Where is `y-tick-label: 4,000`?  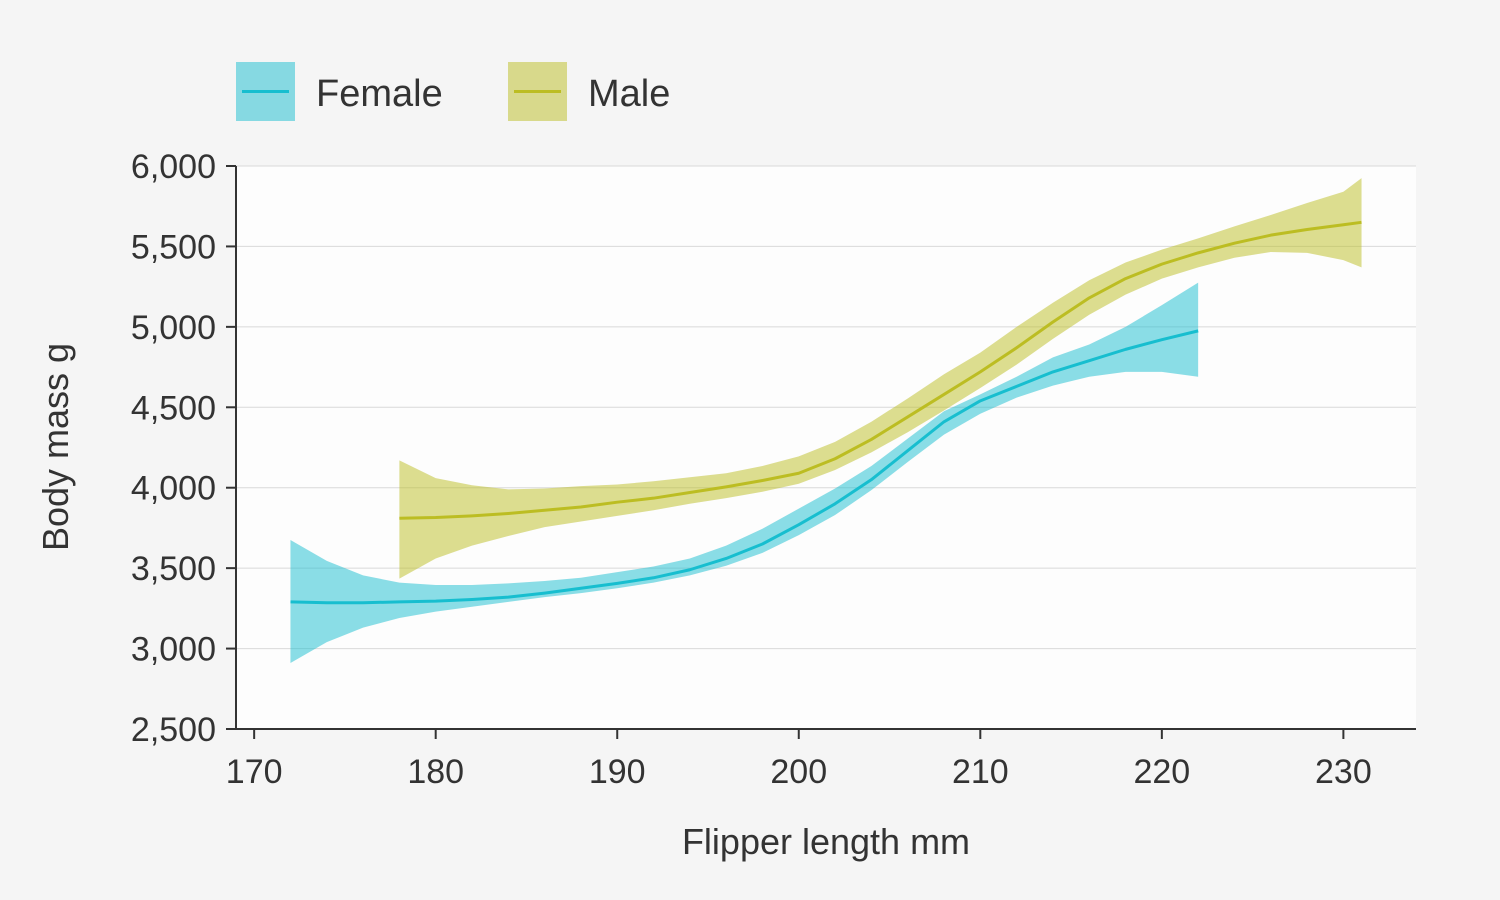
y-tick-label: 4,000 is located at coordinates (173, 489).